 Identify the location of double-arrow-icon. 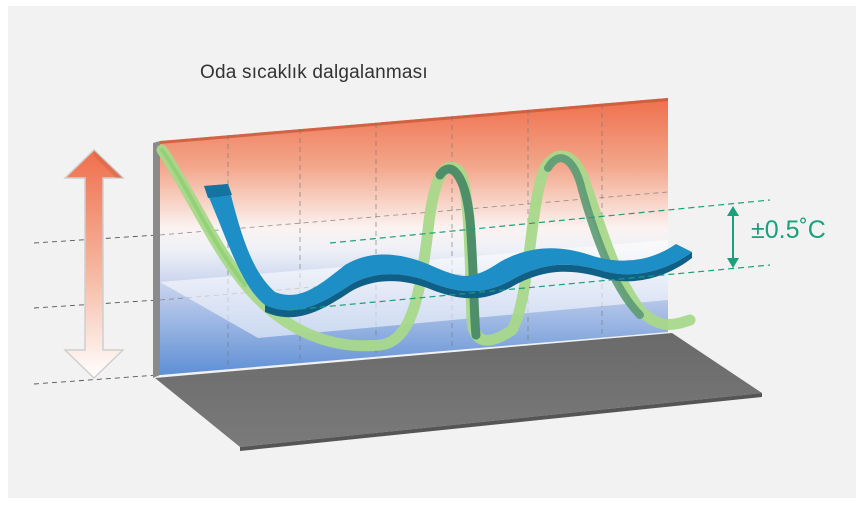
(94, 264).